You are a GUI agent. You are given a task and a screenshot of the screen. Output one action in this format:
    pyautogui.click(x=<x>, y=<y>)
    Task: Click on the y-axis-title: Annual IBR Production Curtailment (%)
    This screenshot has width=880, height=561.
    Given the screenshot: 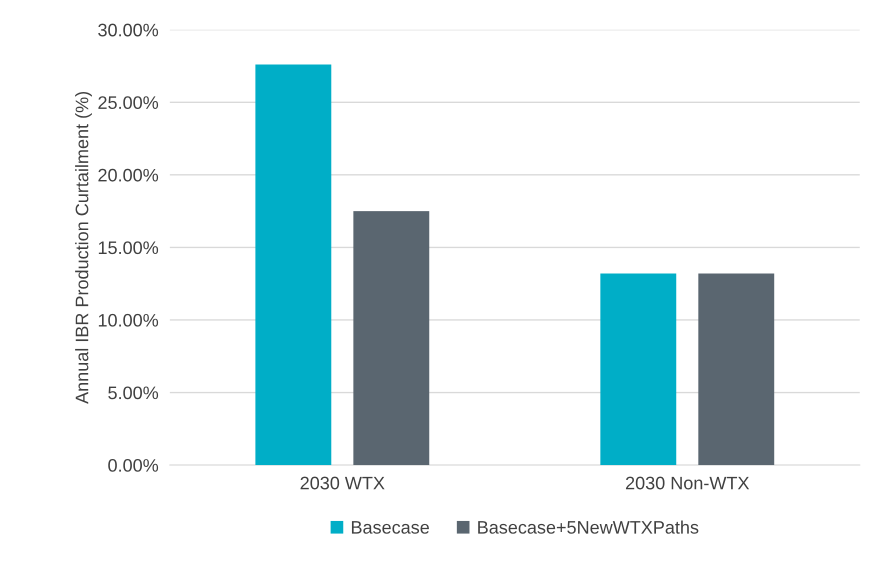 What is the action you would take?
    pyautogui.click(x=83, y=248)
    